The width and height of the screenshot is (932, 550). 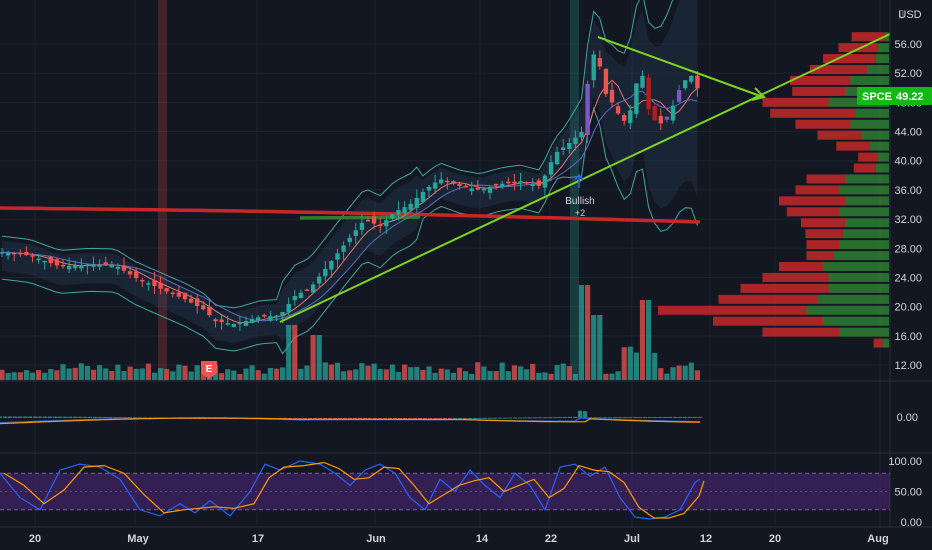 I want to click on earnings-marker: E, so click(x=209, y=370).